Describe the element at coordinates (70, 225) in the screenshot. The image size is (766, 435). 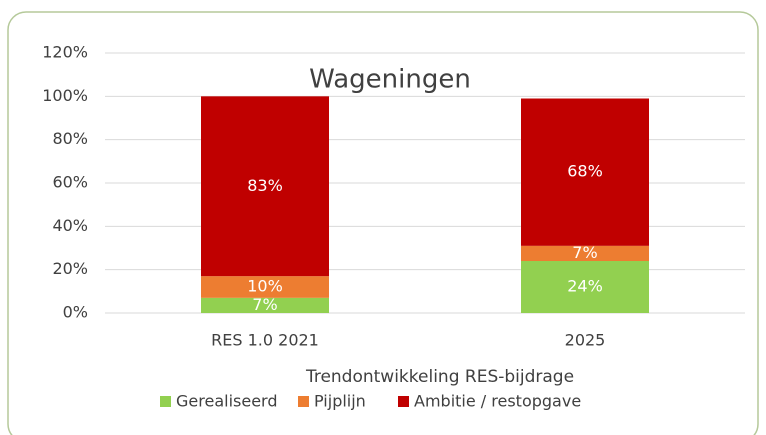
I see `y-tick-label: 40%` at that location.